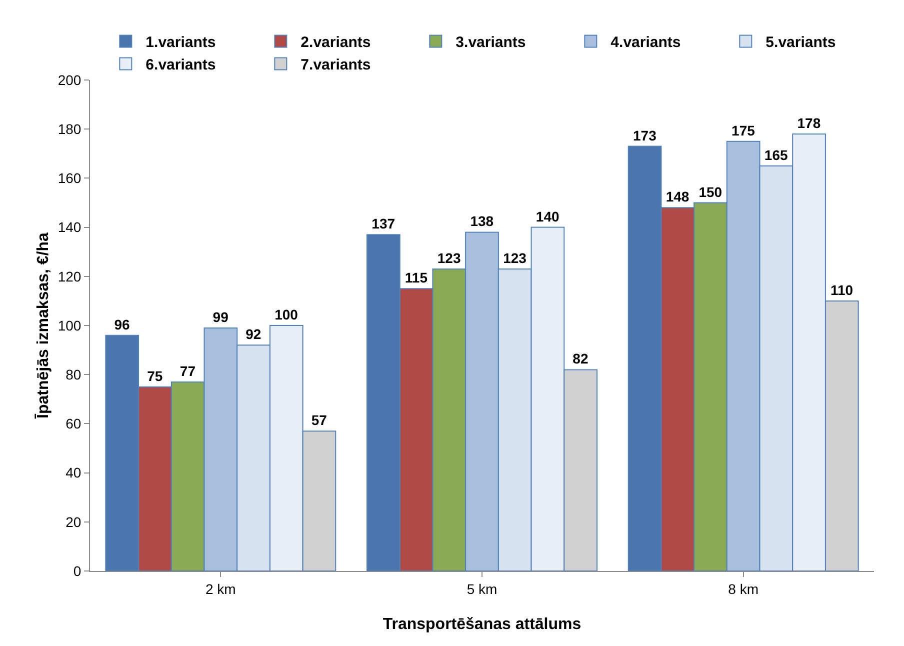 The width and height of the screenshot is (904, 646). I want to click on data-label: 173, so click(644, 135).